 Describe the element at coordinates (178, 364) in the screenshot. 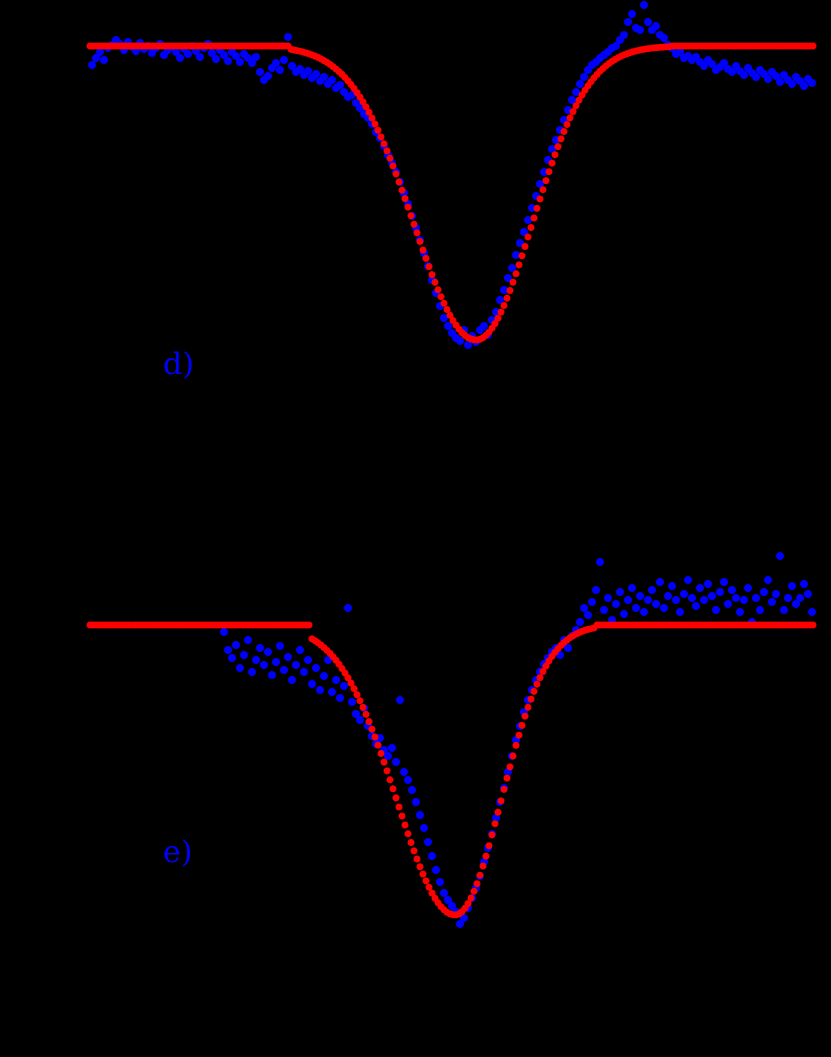

I see `panel-d-label: d)` at that location.